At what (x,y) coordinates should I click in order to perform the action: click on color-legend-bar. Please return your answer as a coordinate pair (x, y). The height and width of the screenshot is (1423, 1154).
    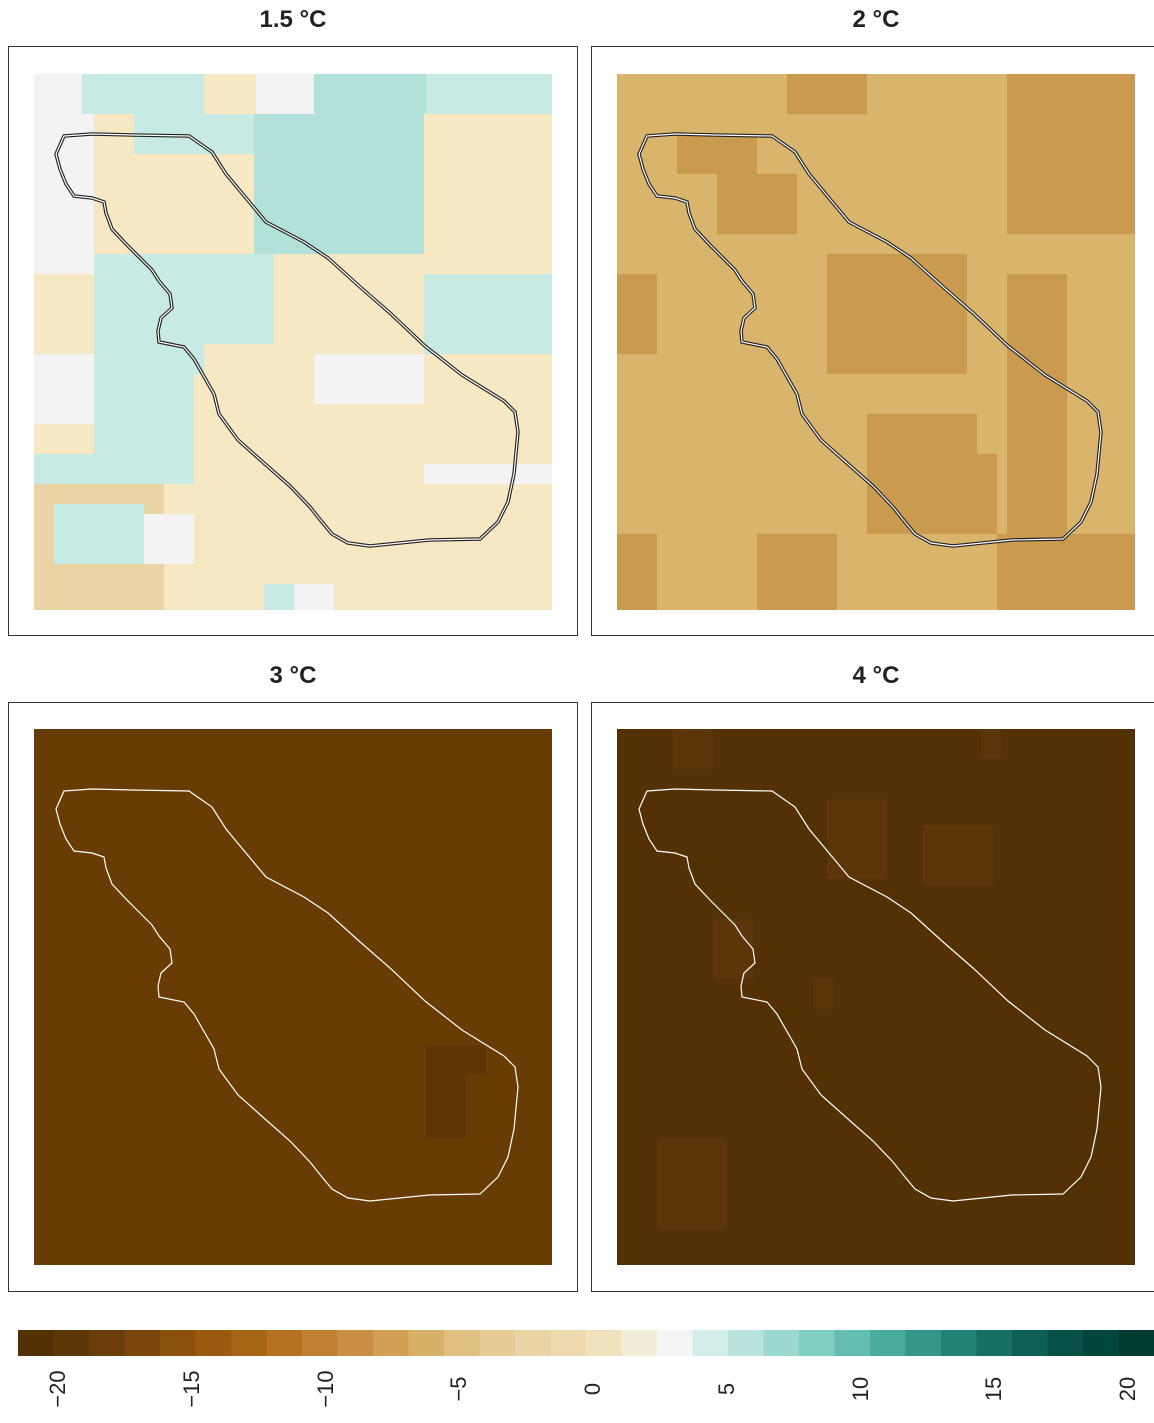
    Looking at the image, I should click on (586, 1343).